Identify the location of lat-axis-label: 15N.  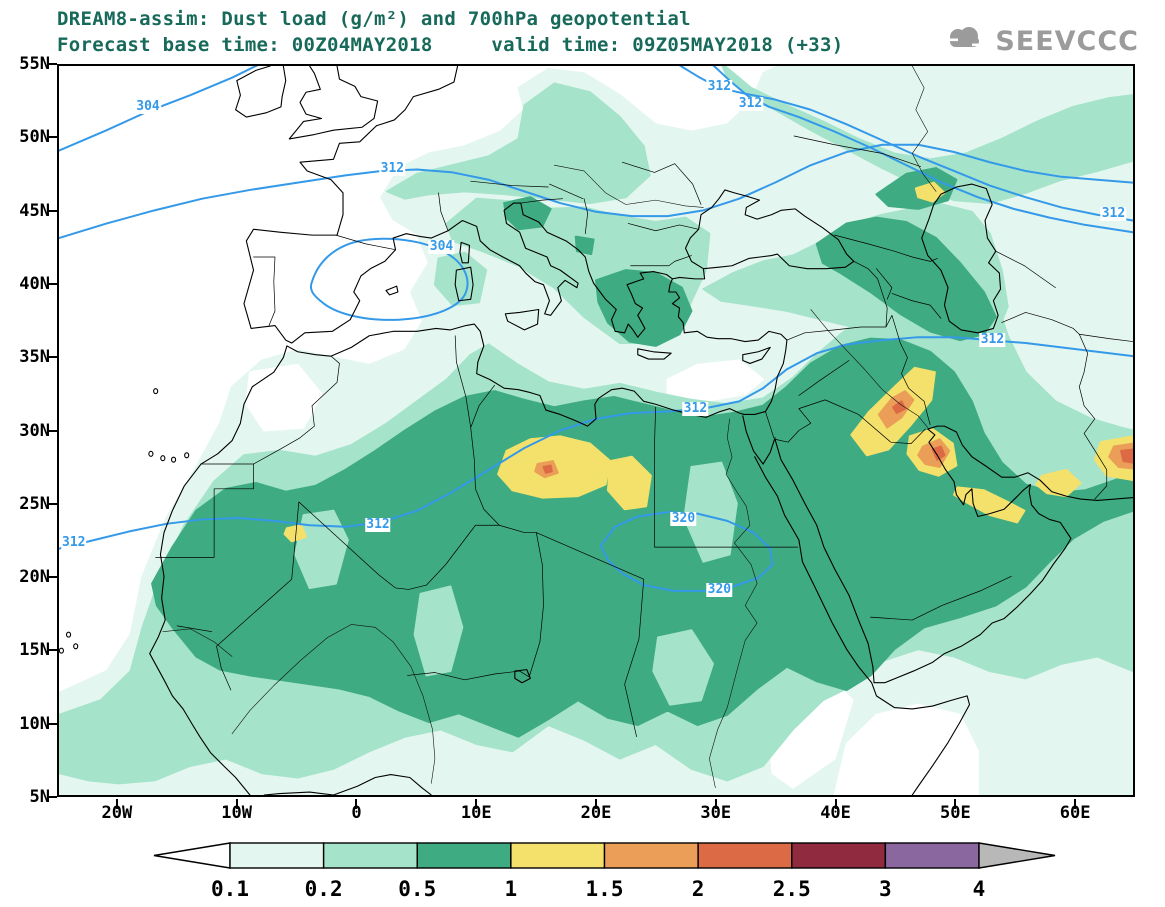
(34, 650).